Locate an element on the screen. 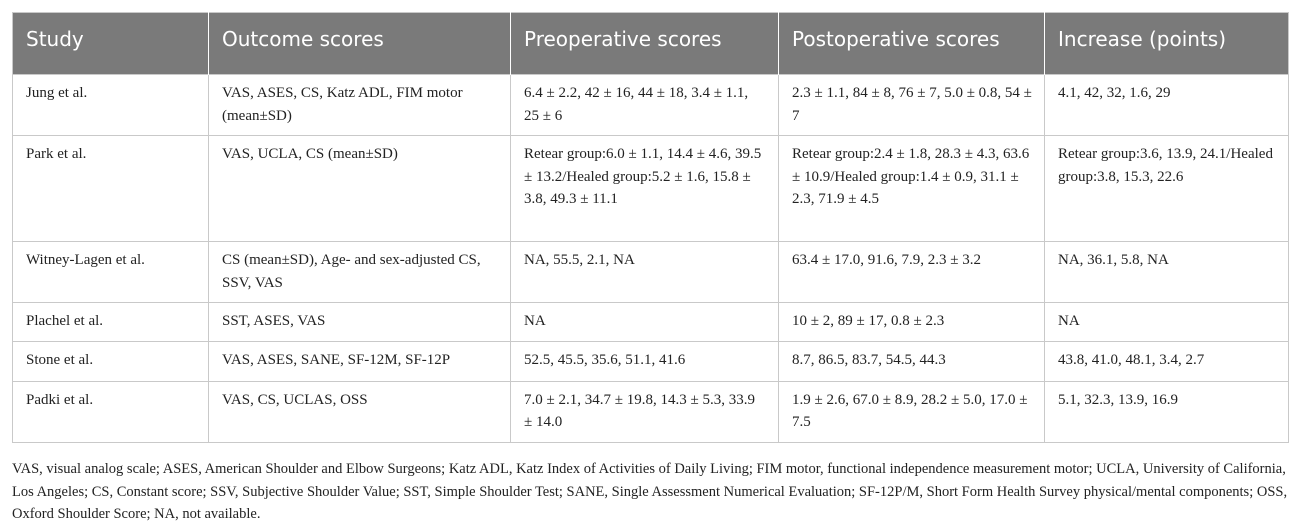  cell-outcome-scores: VAS, CS, UCLAS, OSS is located at coordinates (359, 411).